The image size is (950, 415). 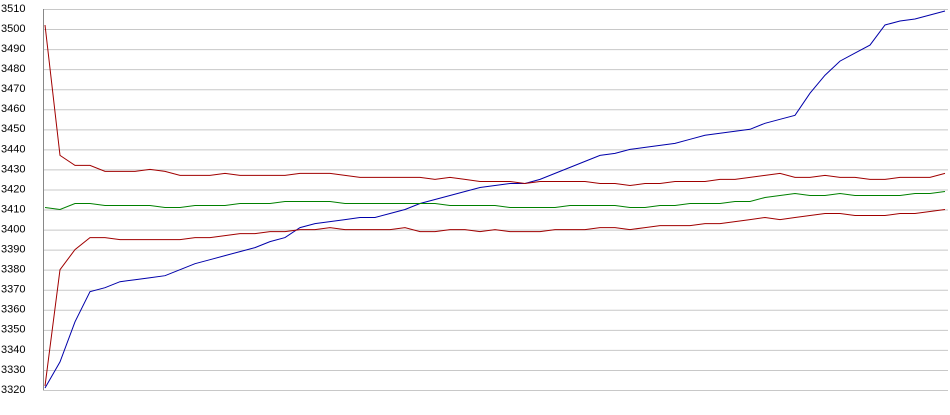 I want to click on y-tick-label: 3440, so click(x=13, y=149).